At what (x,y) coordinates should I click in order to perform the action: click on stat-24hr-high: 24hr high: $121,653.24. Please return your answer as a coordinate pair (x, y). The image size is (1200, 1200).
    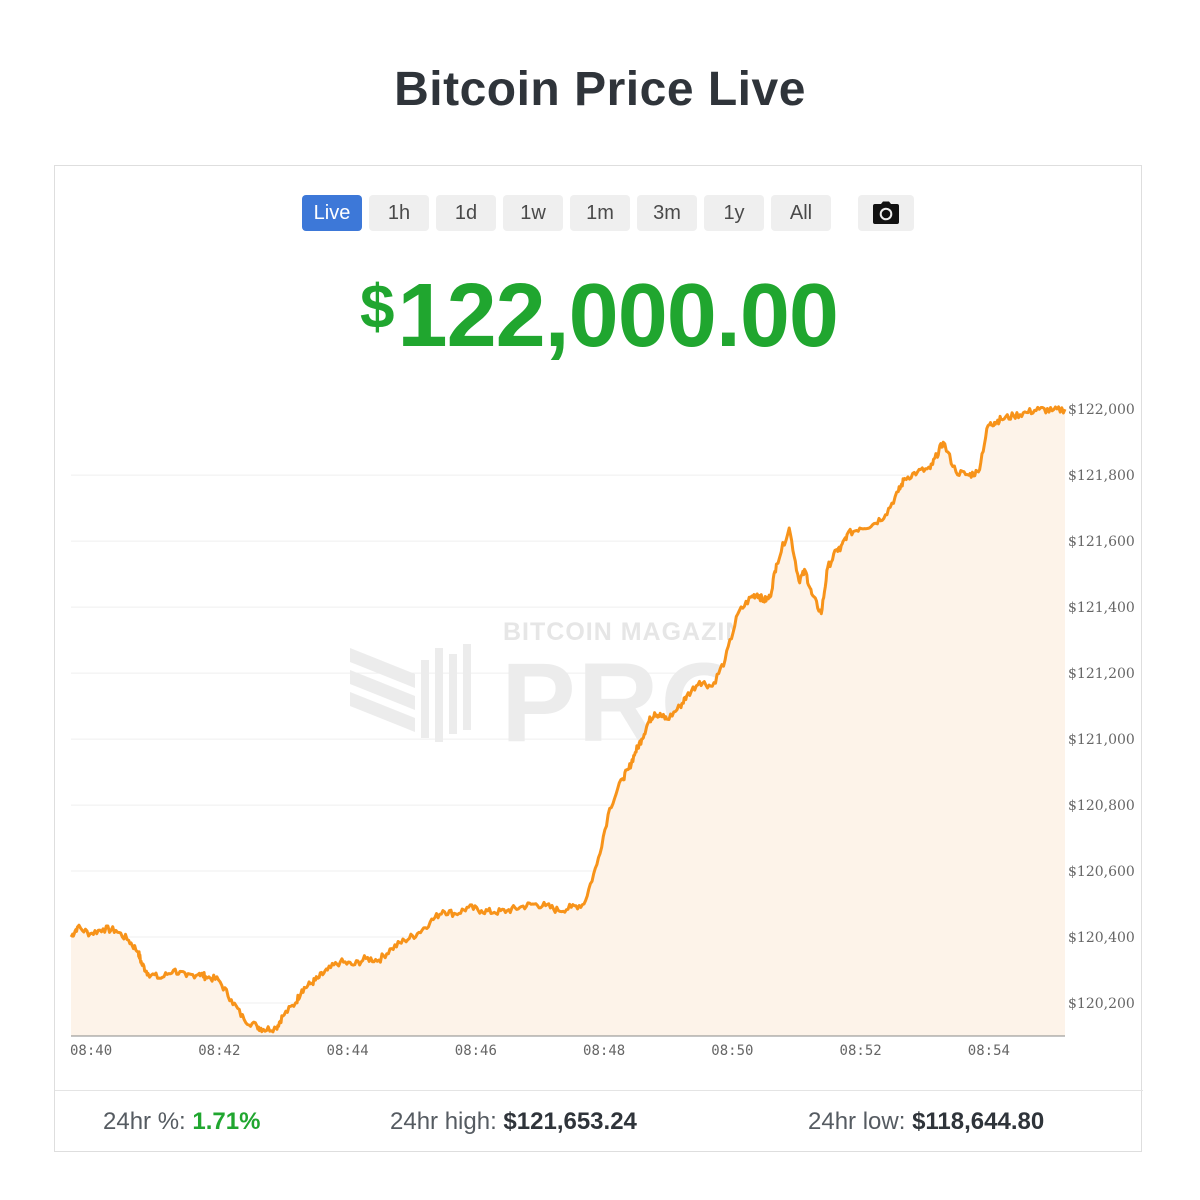
    Looking at the image, I should click on (513, 1122).